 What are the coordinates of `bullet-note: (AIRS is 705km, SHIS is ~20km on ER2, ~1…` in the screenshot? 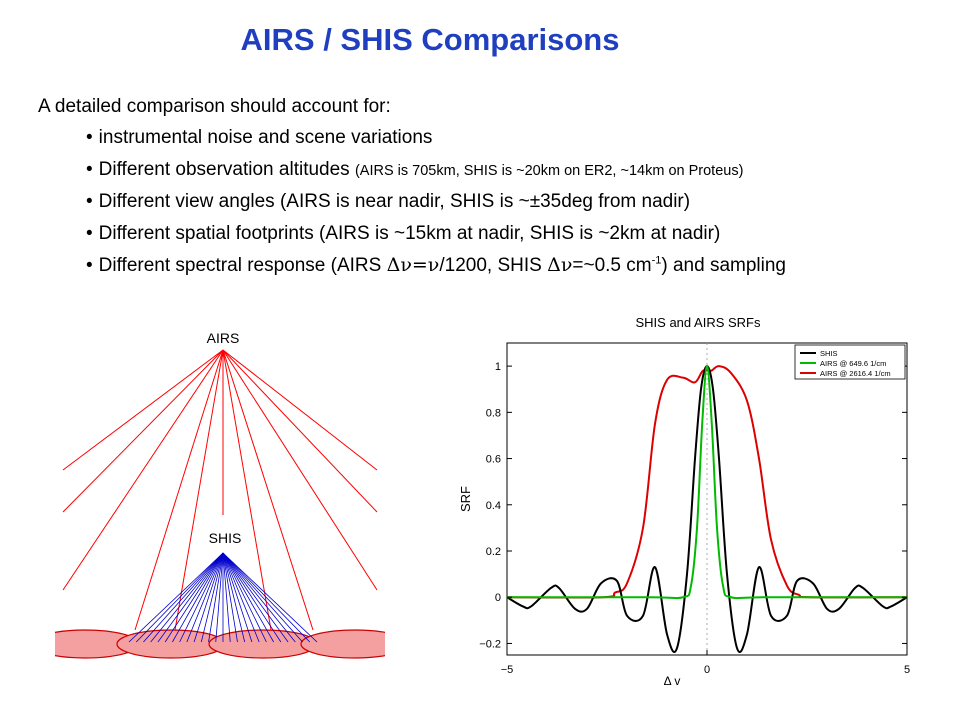 It's located at (549, 171).